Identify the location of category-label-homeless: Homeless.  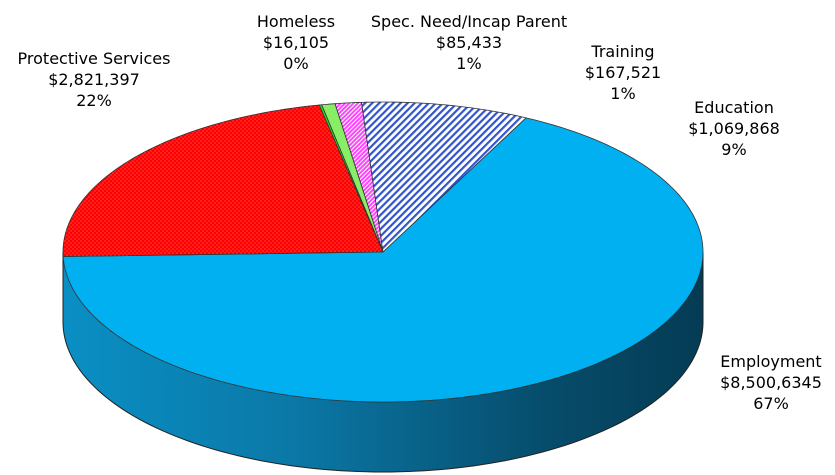
(296, 21).